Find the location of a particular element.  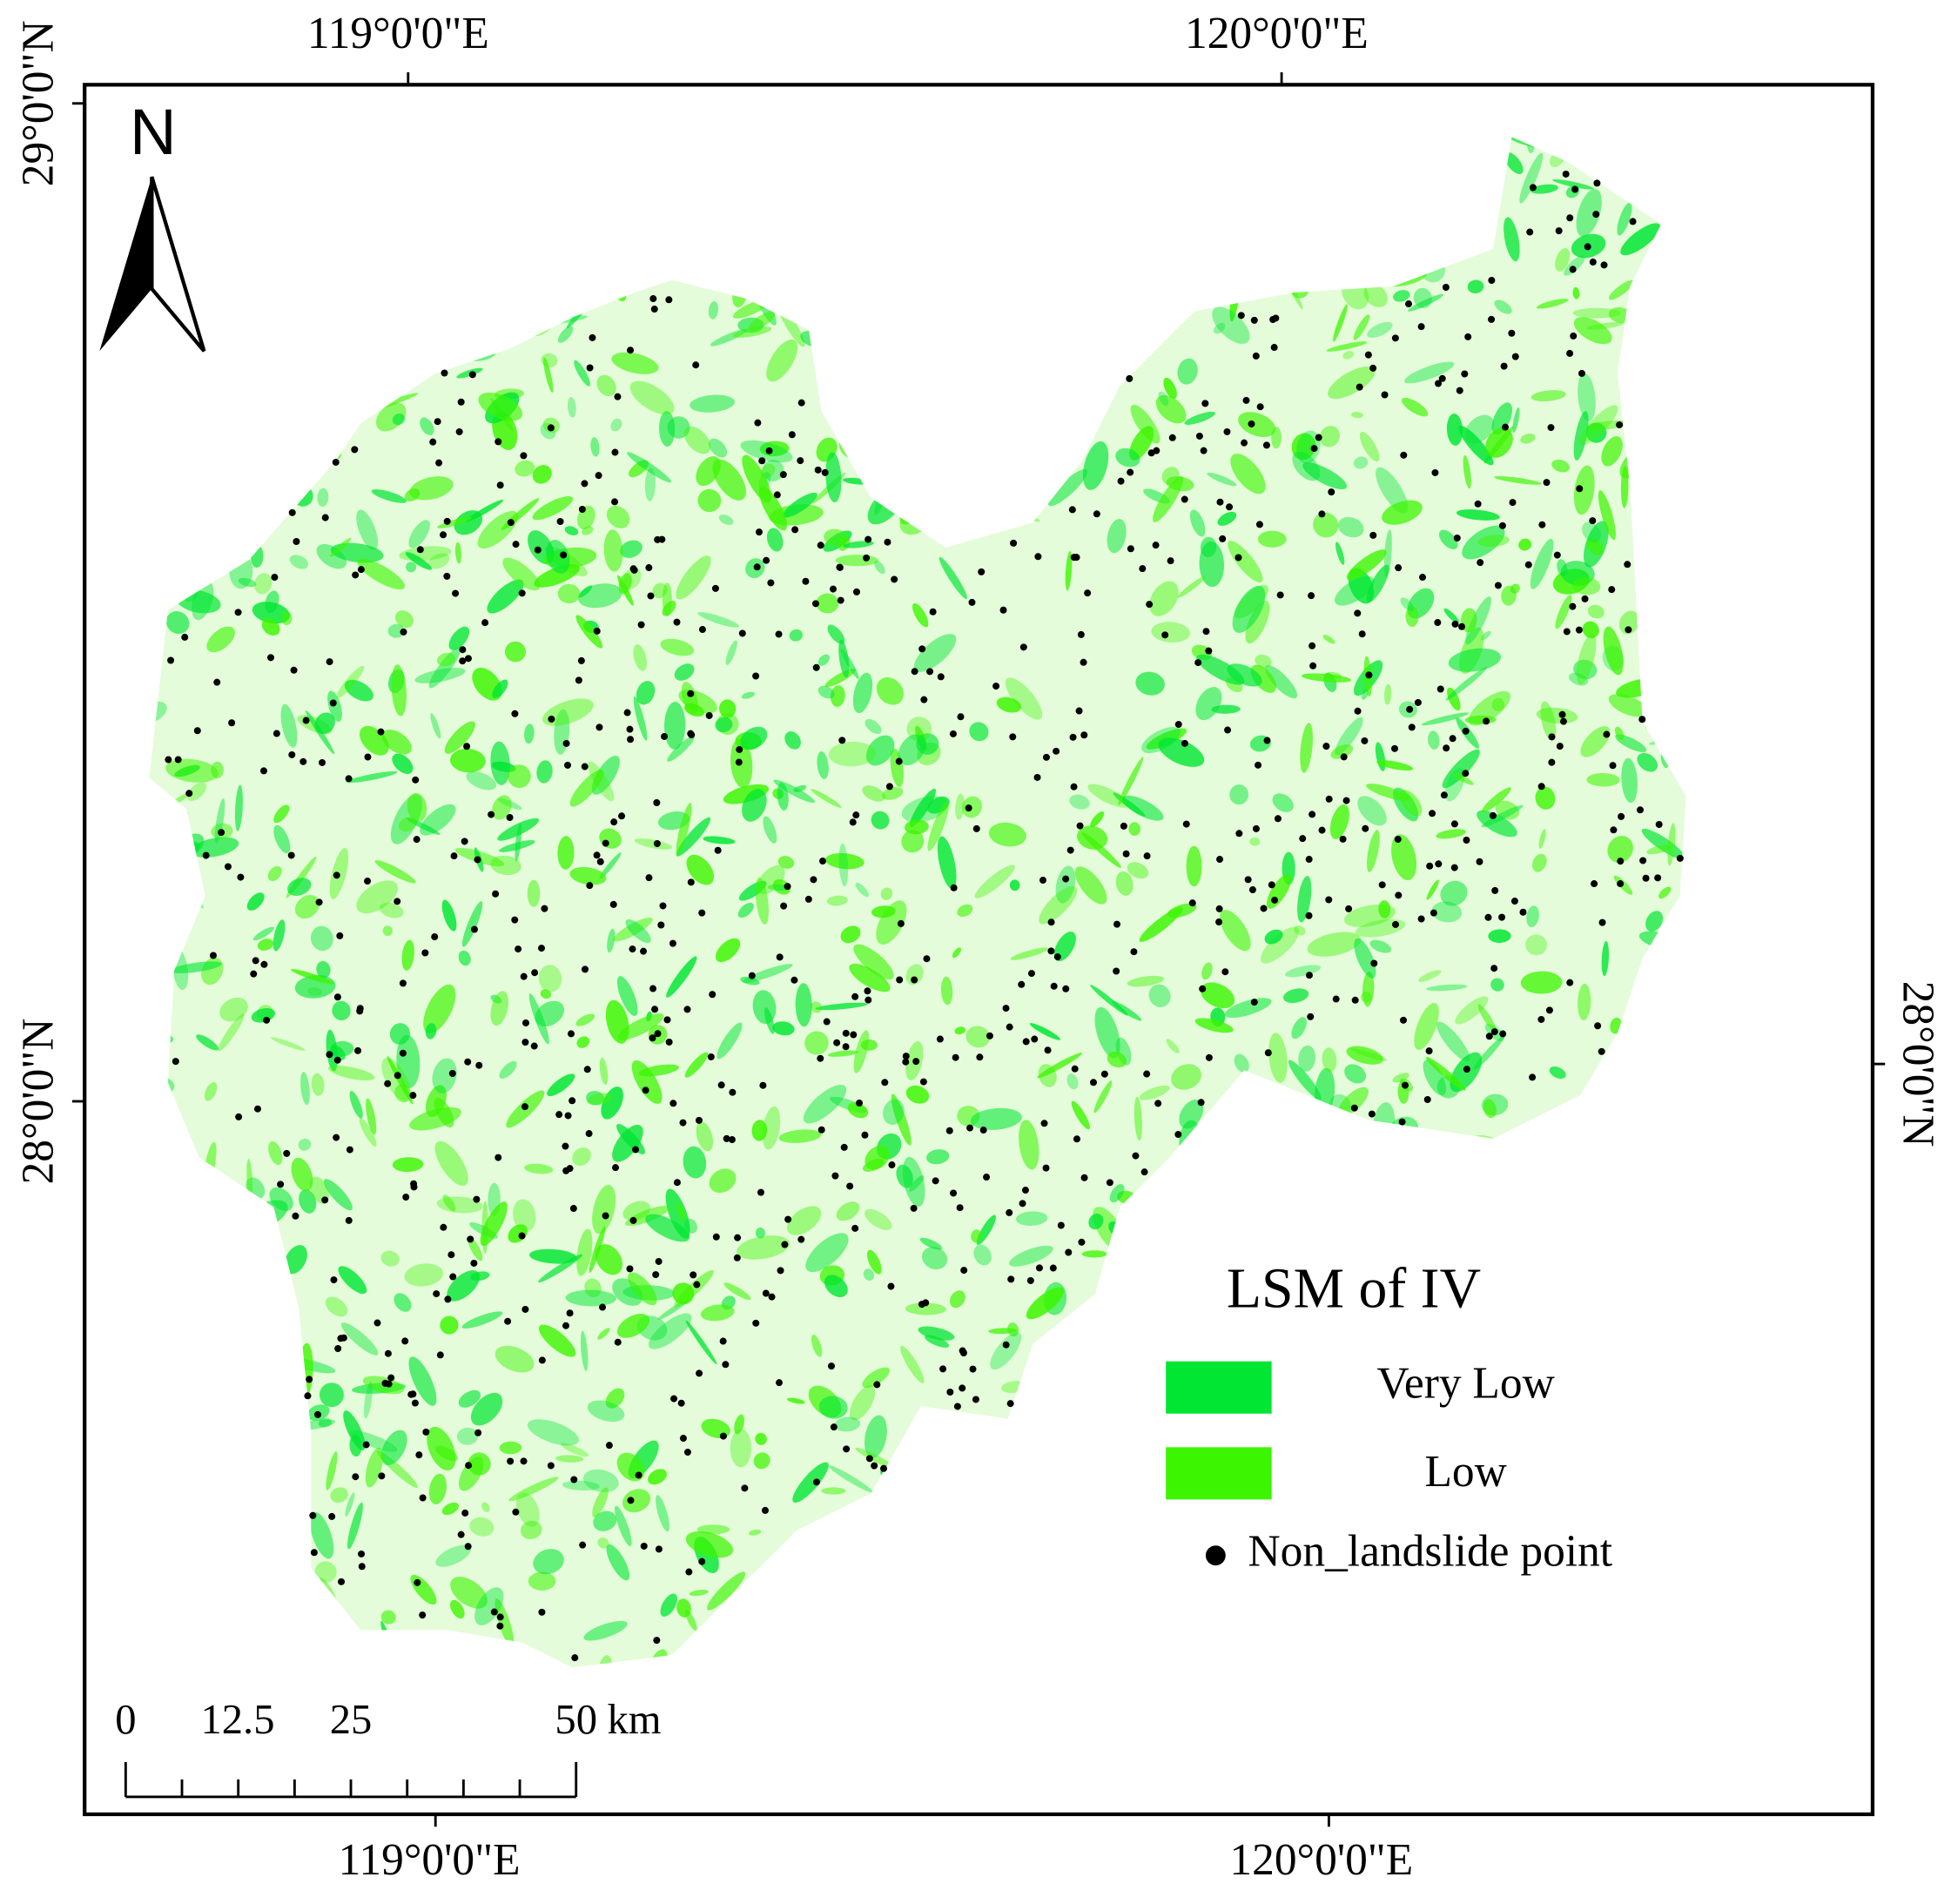

scale-label: 50 is located at coordinates (576, 1719).